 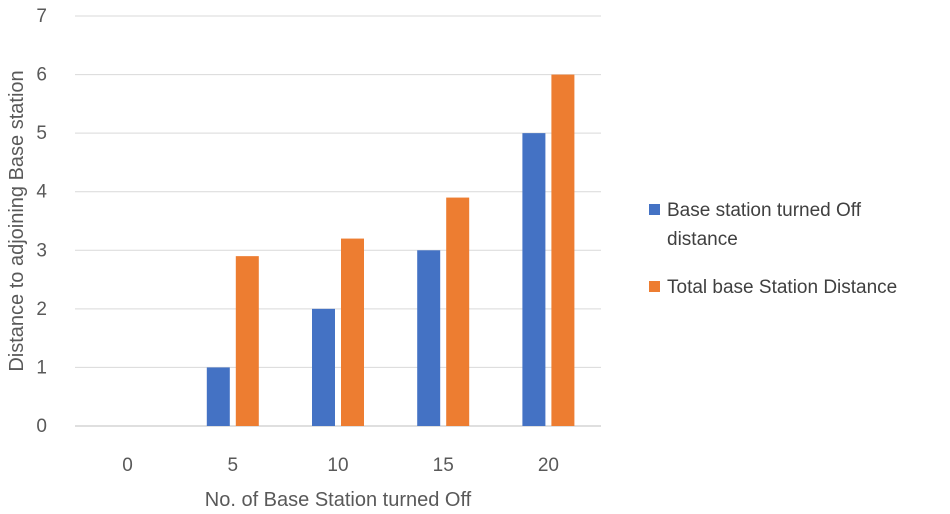 I want to click on y-tick-label: 1, so click(x=41, y=367).